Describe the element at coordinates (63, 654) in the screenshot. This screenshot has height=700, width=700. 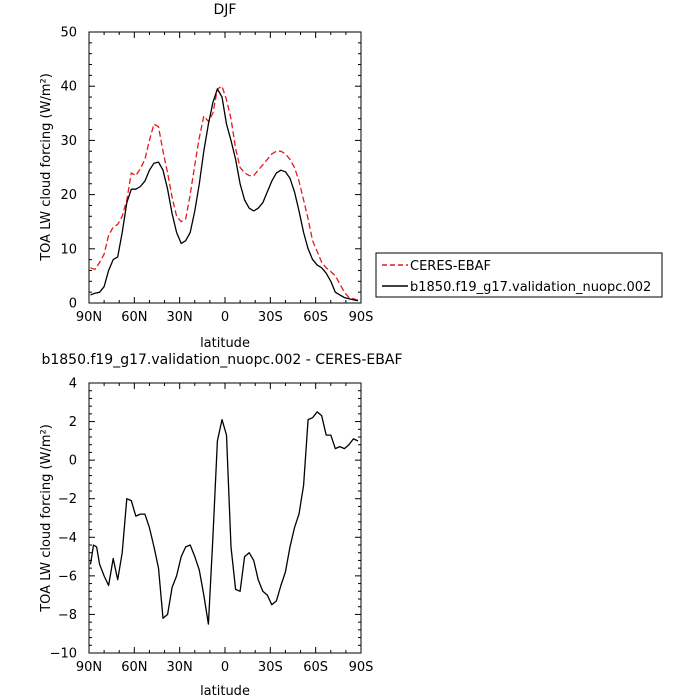
I see `y-tick-label: −10` at that location.